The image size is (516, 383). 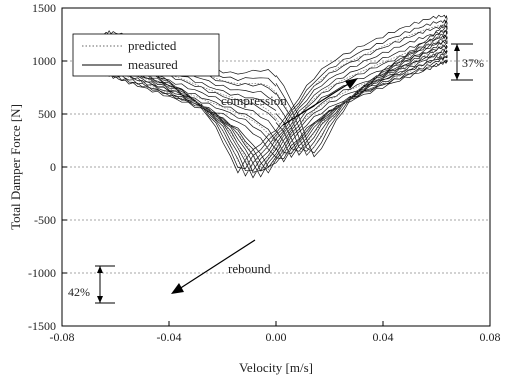 I want to click on top-spread-label: 37%, so click(x=473, y=63).